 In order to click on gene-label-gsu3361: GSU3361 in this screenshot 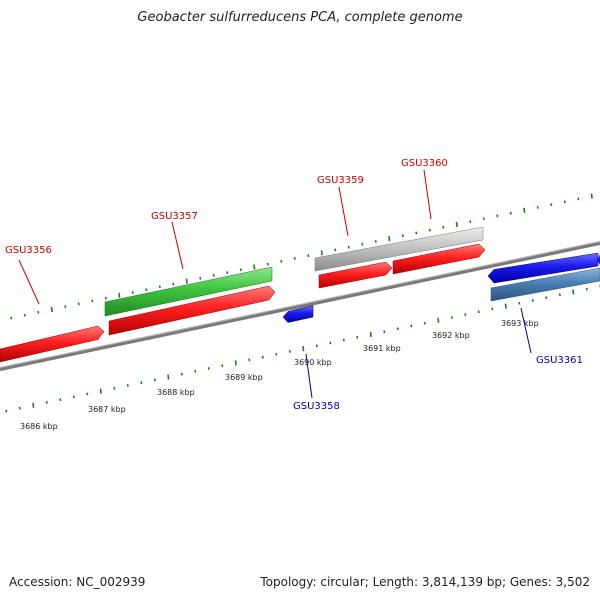, I will do `click(559, 360)`.